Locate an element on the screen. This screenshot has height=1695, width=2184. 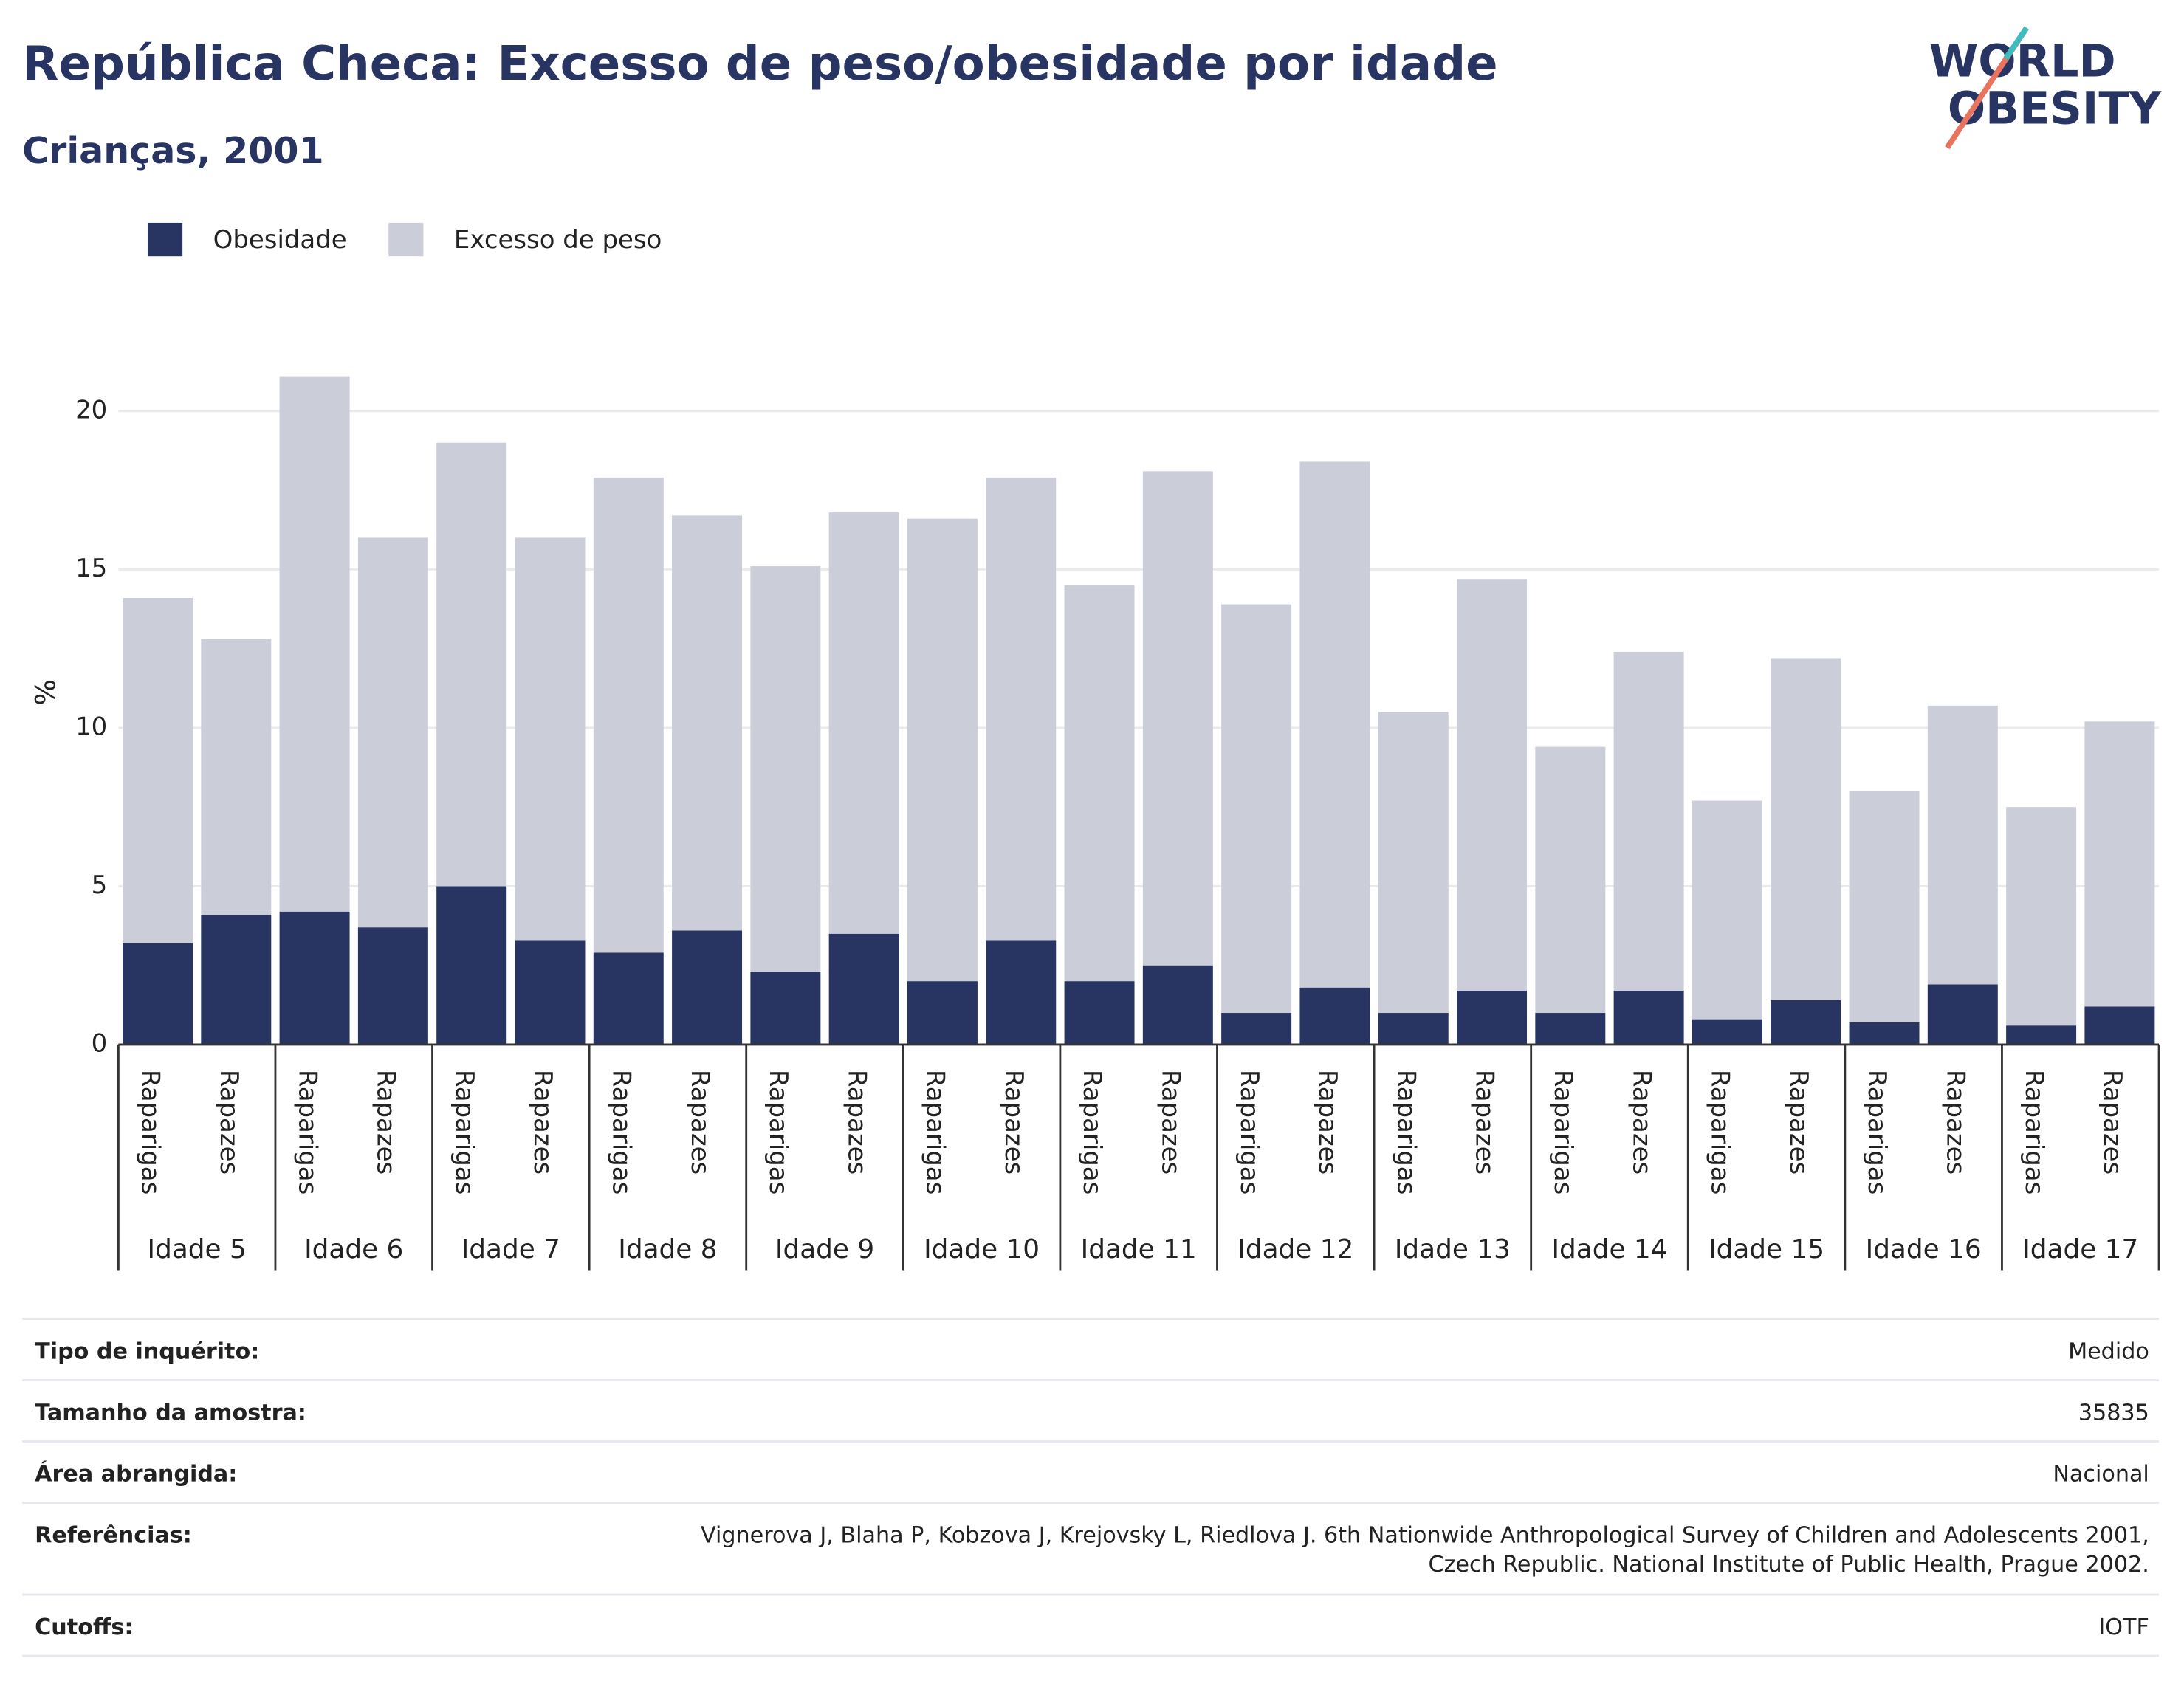
group-label: Idade 15 is located at coordinates (1767, 1249).